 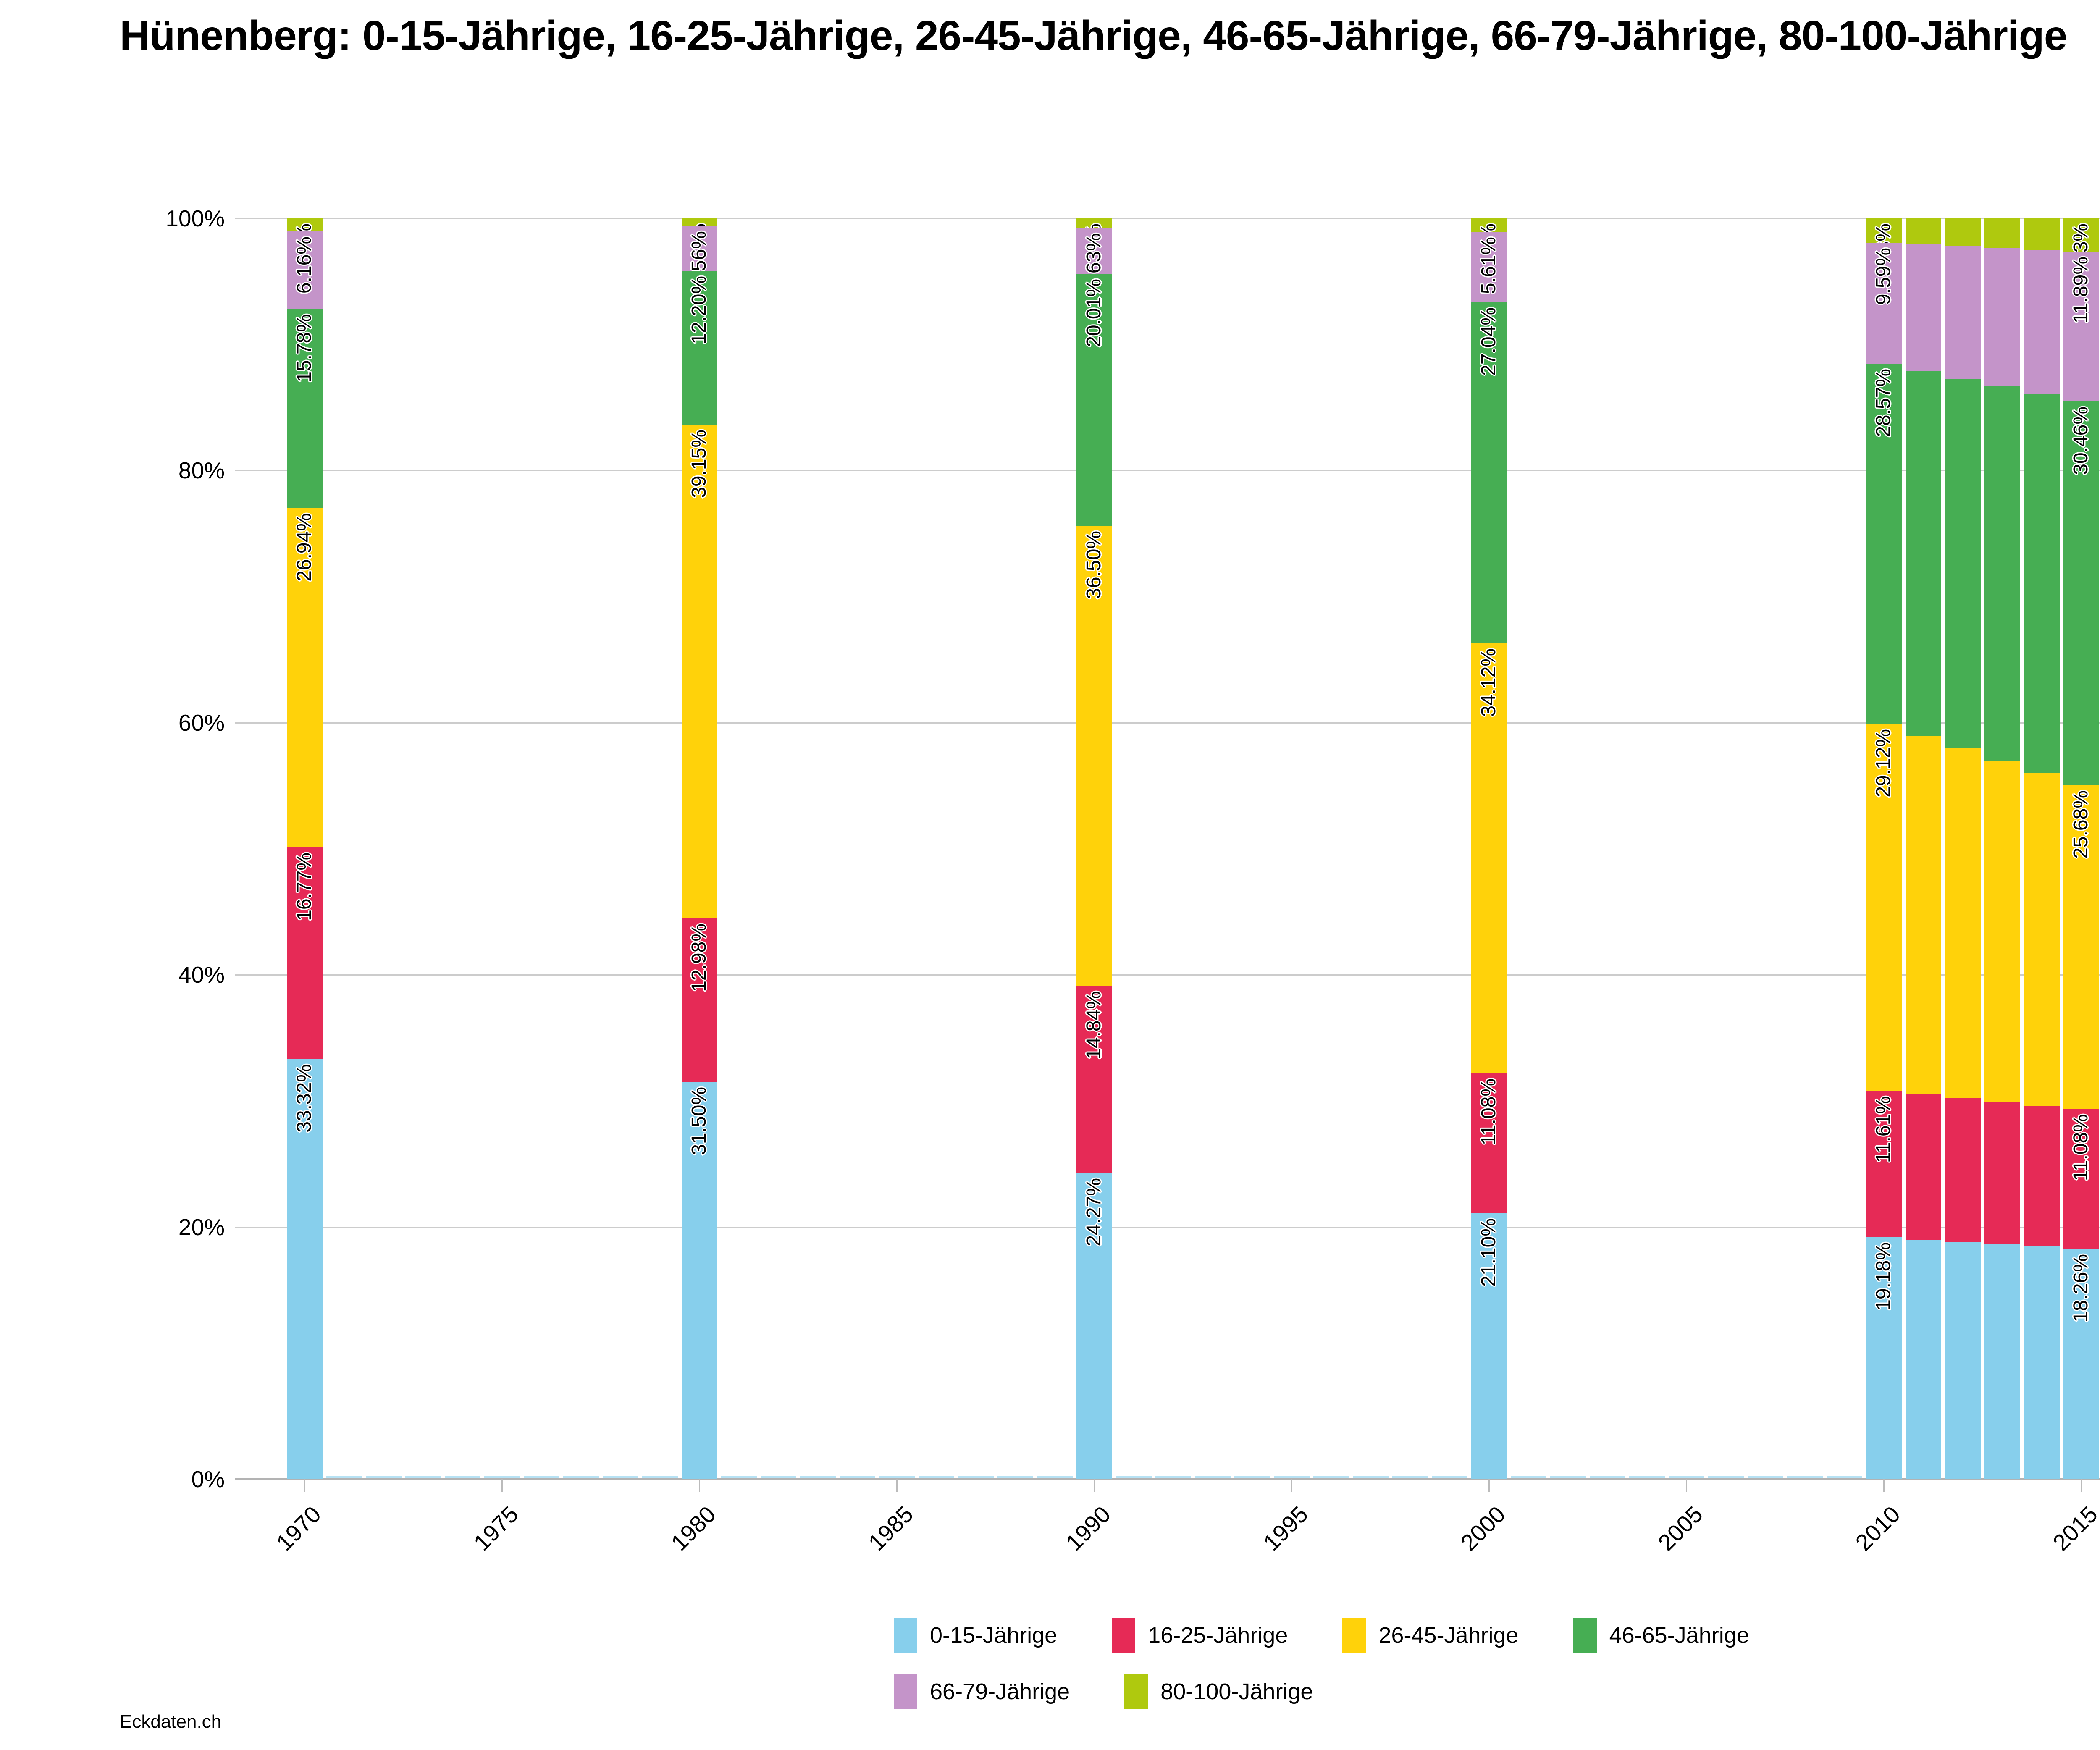 I want to click on segment-0-15-Jährige-2013, so click(x=2002, y=1361).